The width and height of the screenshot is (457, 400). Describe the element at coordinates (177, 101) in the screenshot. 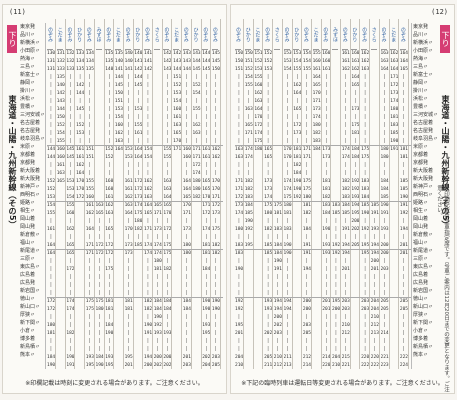

I see `time-cell: 1546` at that location.